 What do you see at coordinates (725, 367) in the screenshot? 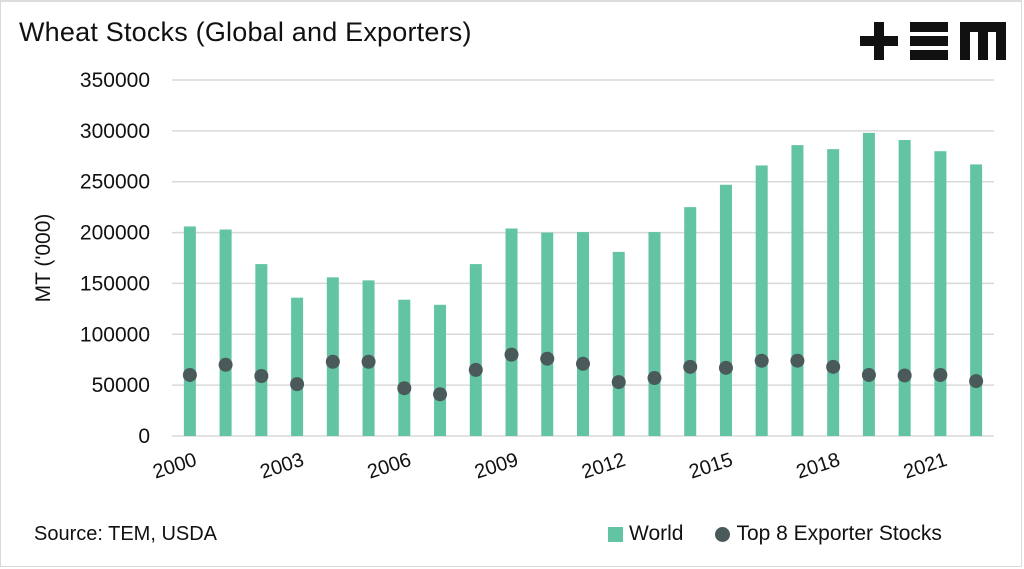
I see `dot-exporters-2015` at bounding box center [725, 367].